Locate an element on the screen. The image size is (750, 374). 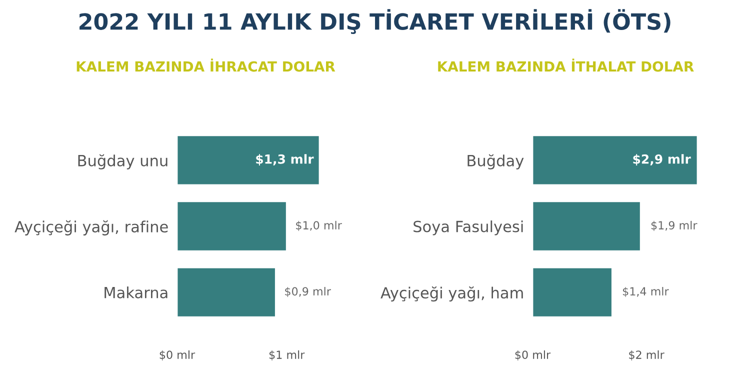
y-tick-label: Soya Fasulyesi is located at coordinates (468, 228).